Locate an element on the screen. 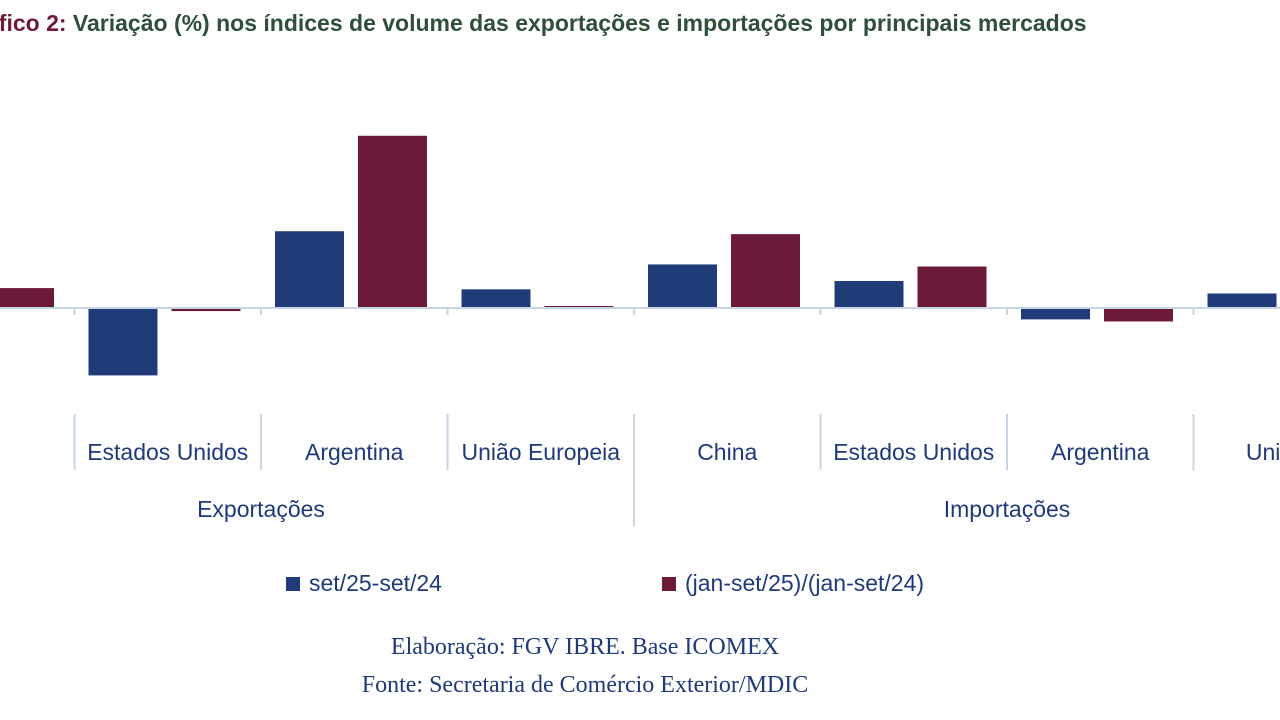 This screenshot has height=720, width=1280. bar-series1-cat7 is located at coordinates (1055, 314).